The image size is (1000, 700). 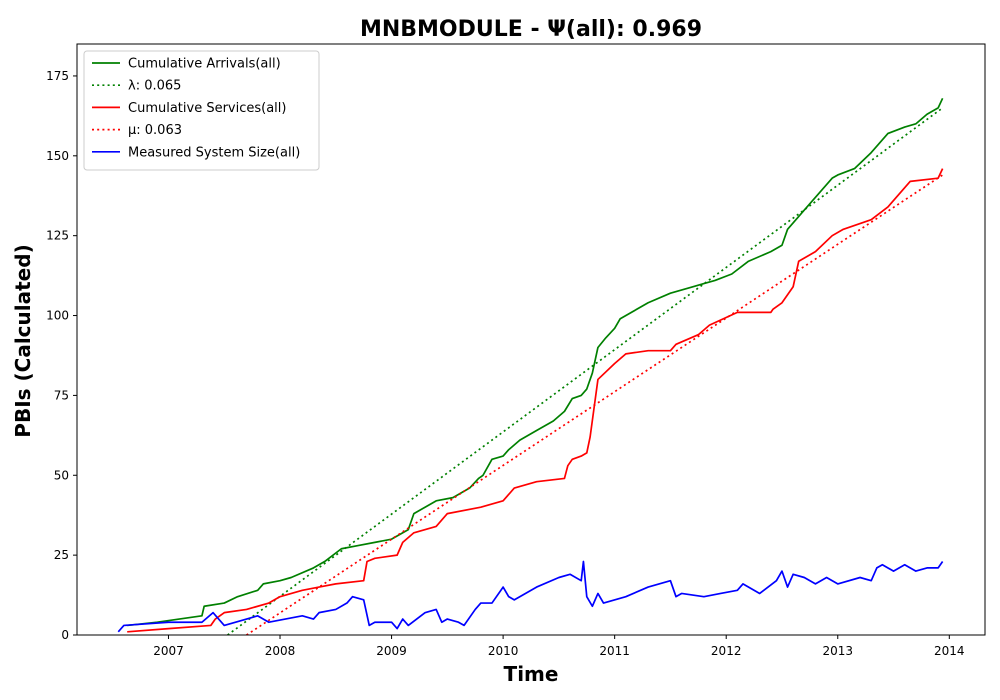 I want to click on x-tick-label: 2011, so click(x=614, y=651).